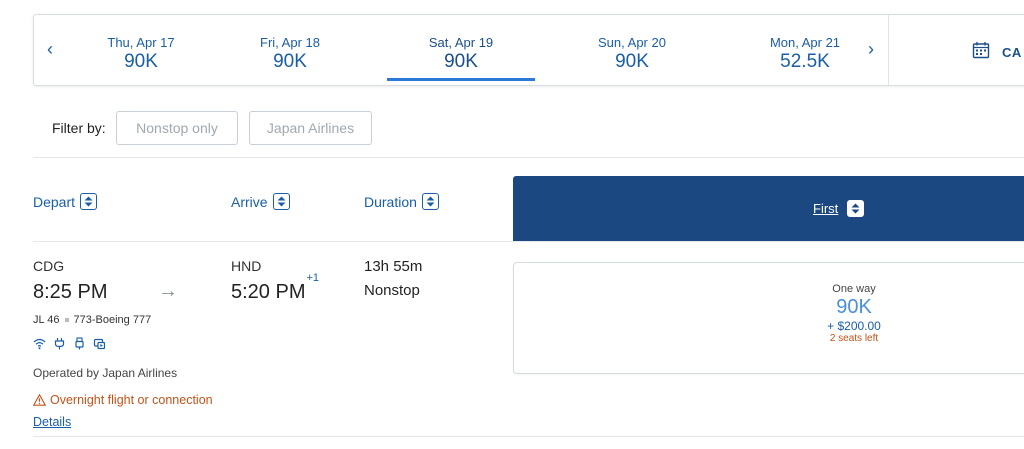 This screenshot has height=449, width=1024. I want to click on aircraft-type: 773-Boeing 777, so click(112, 320).